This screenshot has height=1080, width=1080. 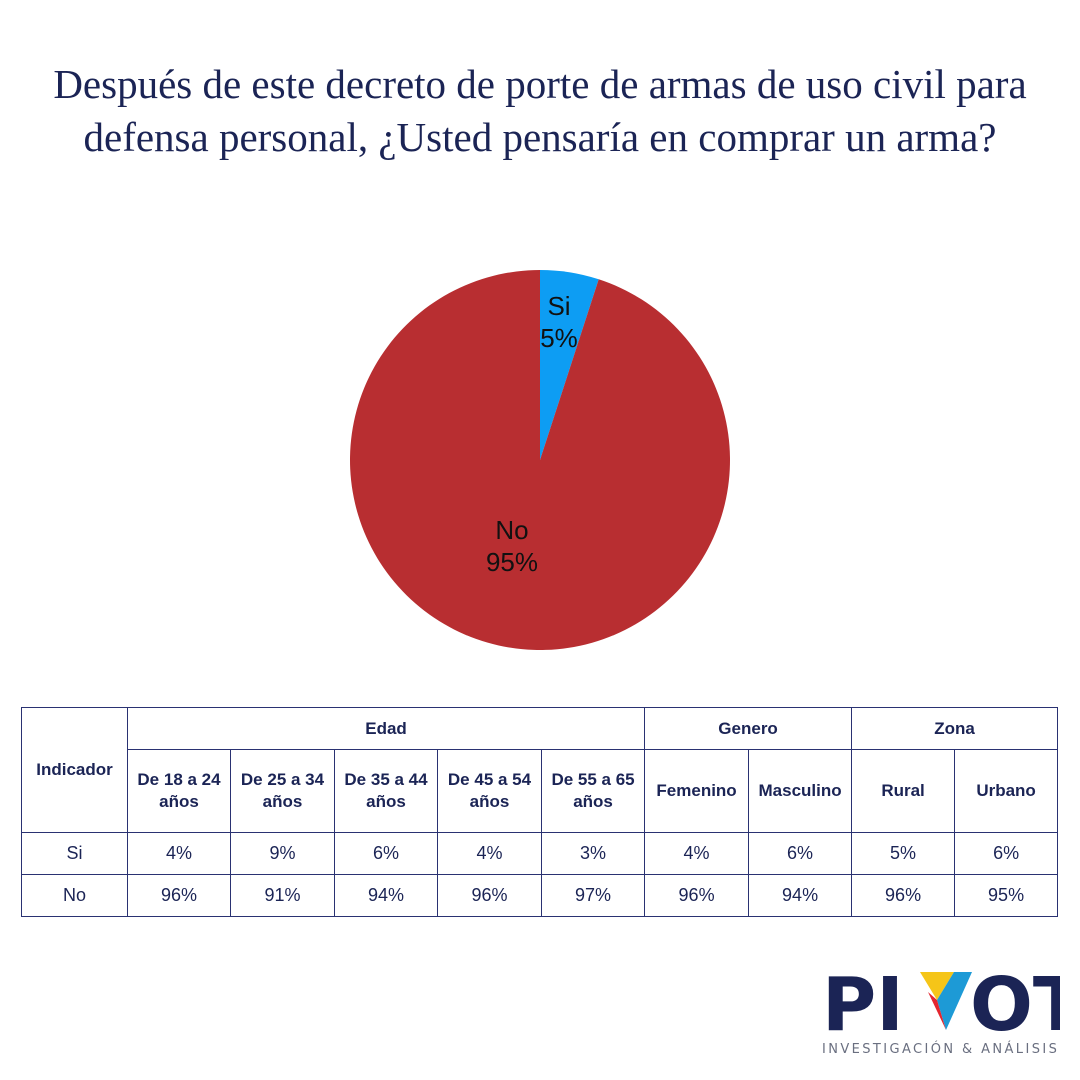 What do you see at coordinates (512, 562) in the screenshot?
I see `slice-value-no: 95%` at bounding box center [512, 562].